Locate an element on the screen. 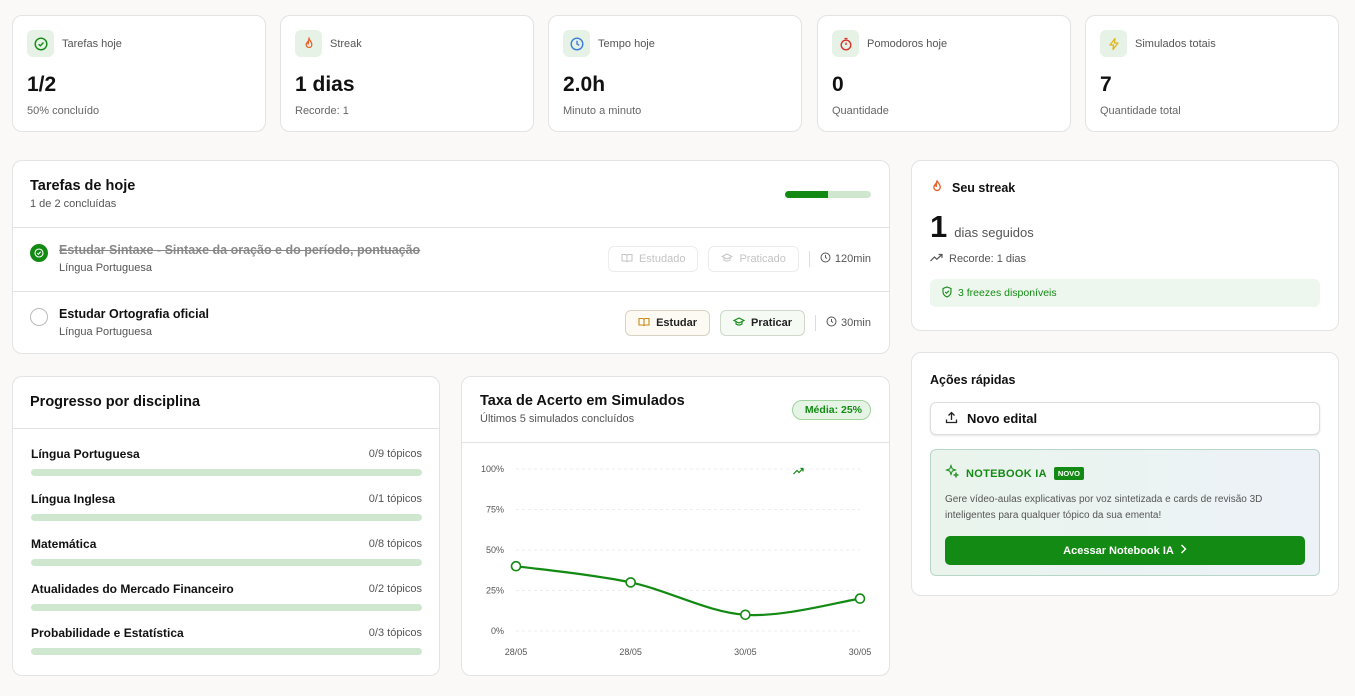  freezes-badge: 3 freezes disponíveis is located at coordinates (1125, 293).